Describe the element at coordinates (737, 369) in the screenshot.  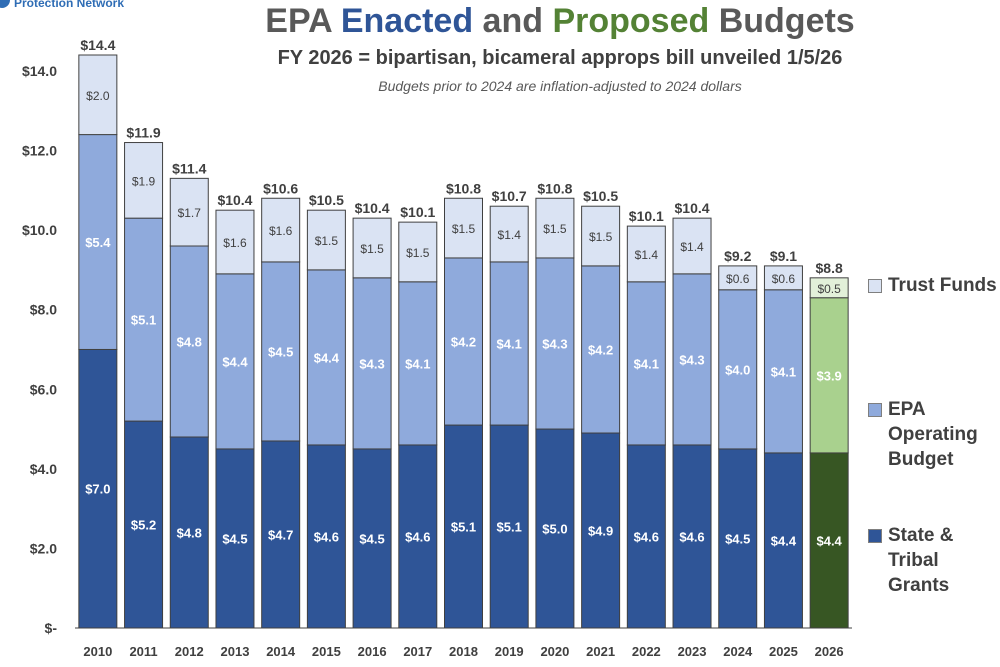
I see `segment-data-label: $4.0` at that location.